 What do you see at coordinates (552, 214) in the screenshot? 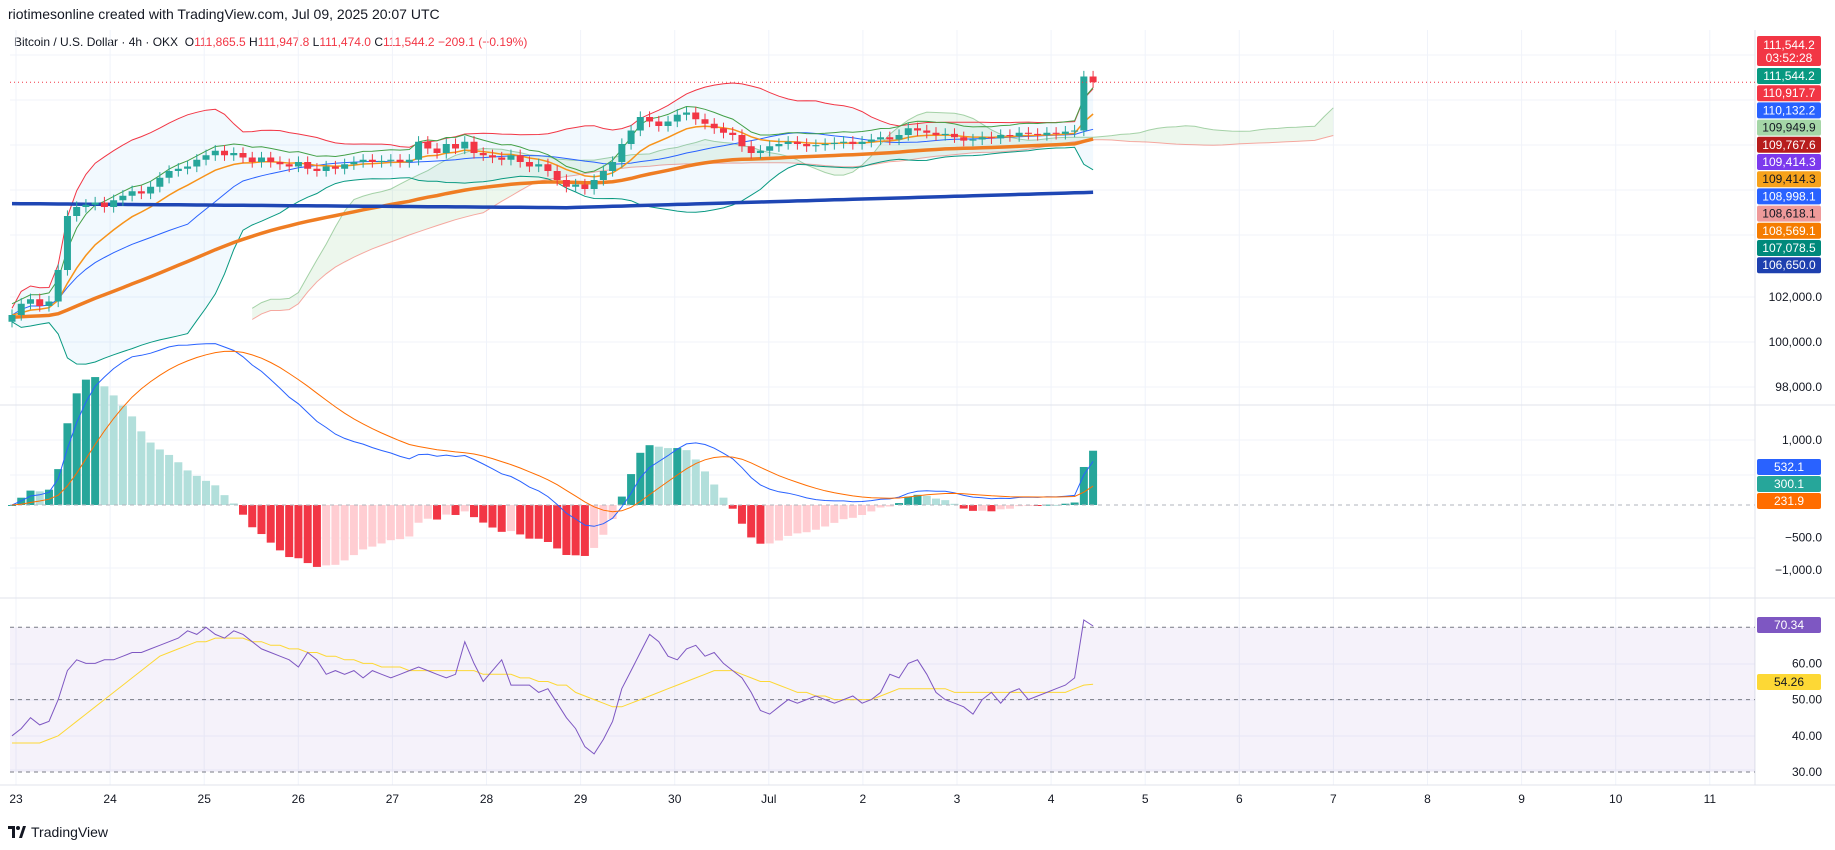
I see `ema-fast-line` at bounding box center [552, 214].